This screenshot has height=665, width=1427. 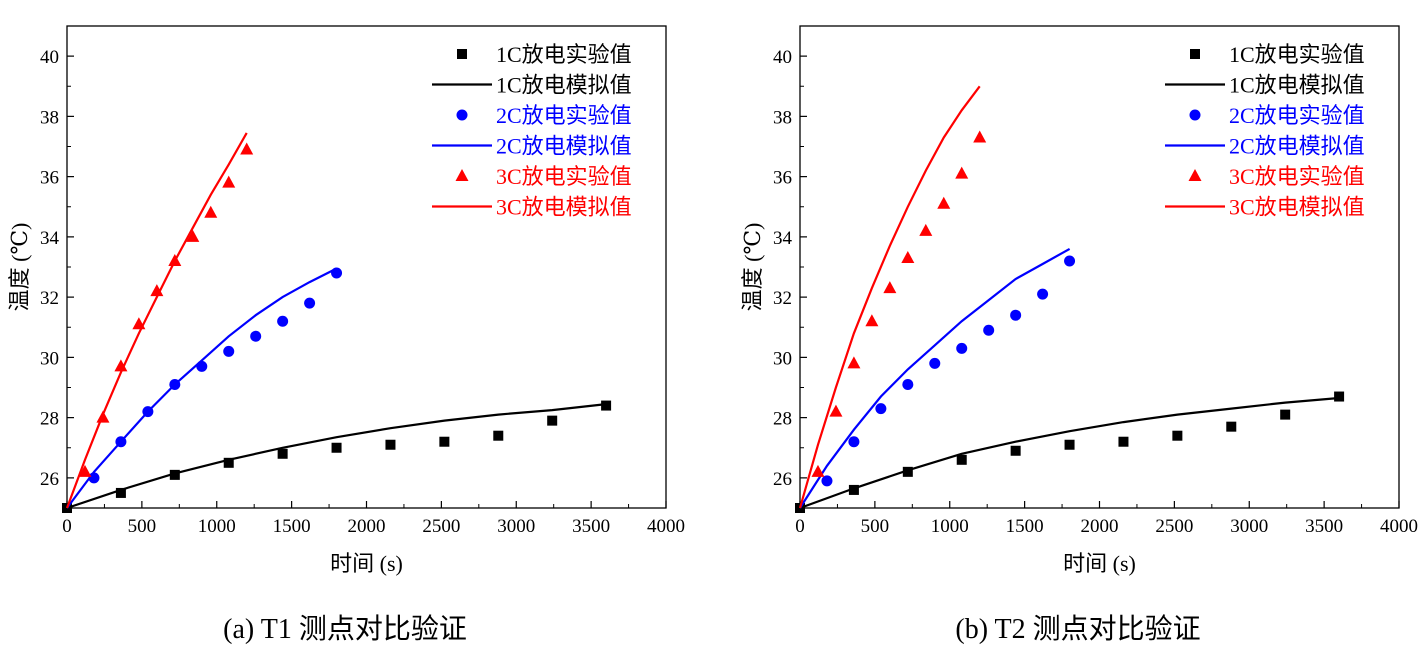 I want to click on chart-a-y-tick-label: 30, so click(x=49, y=358).